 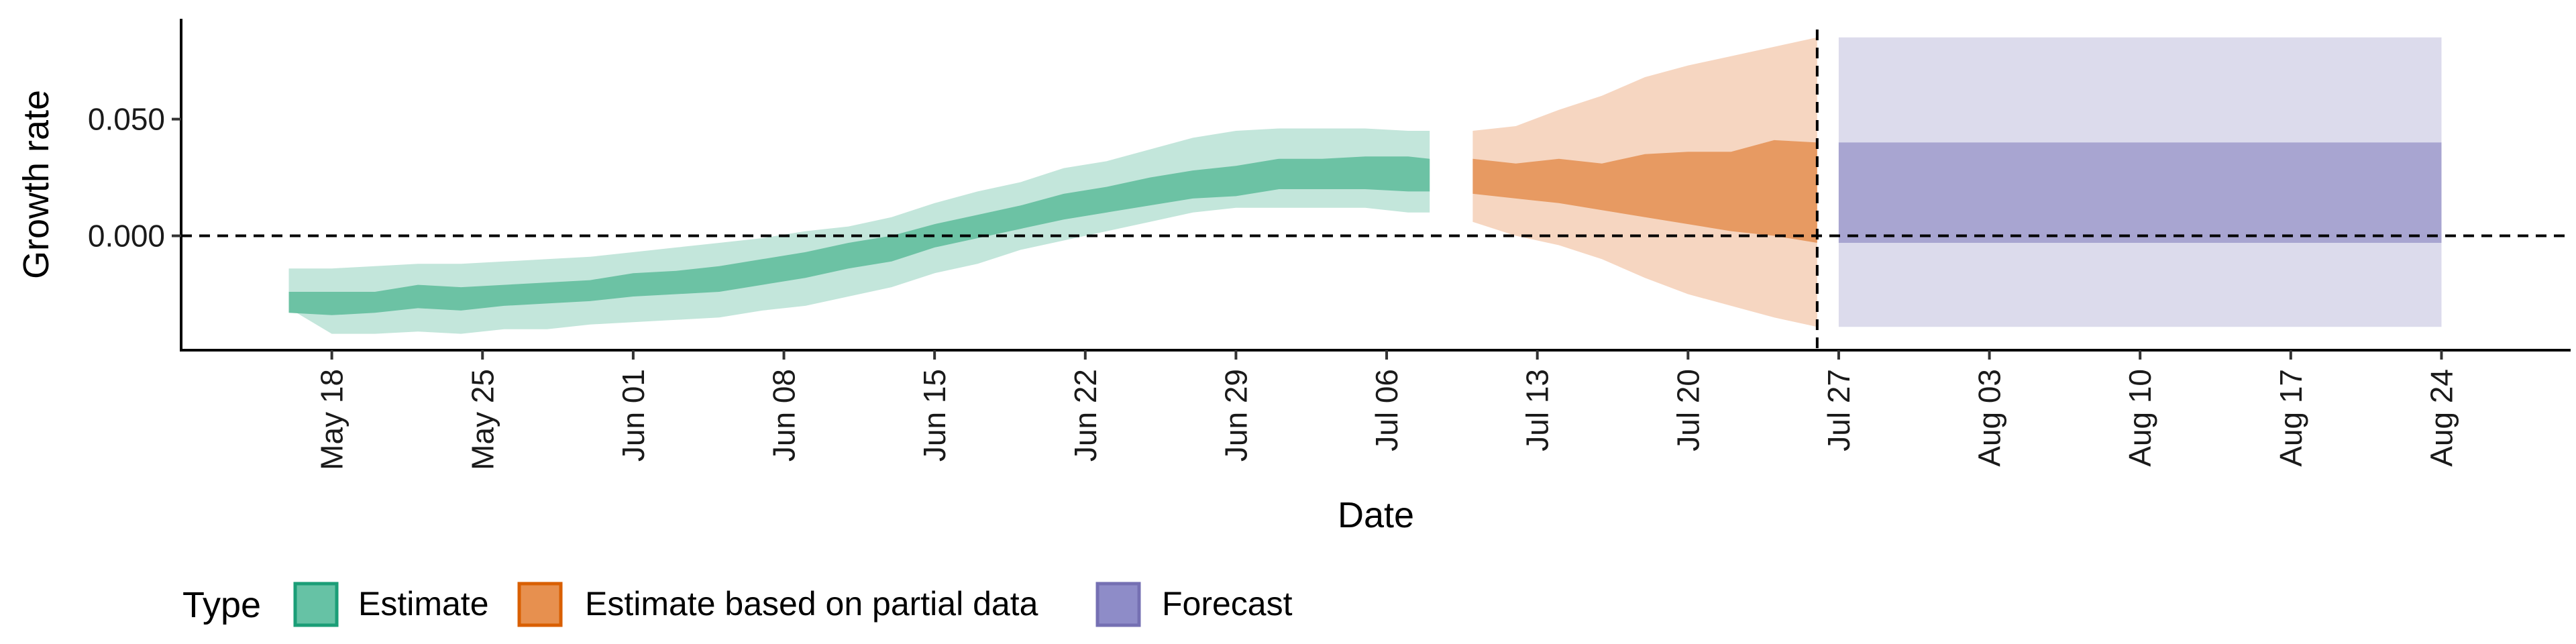 I want to click on y-tick-label: 0.000, so click(x=126, y=236).